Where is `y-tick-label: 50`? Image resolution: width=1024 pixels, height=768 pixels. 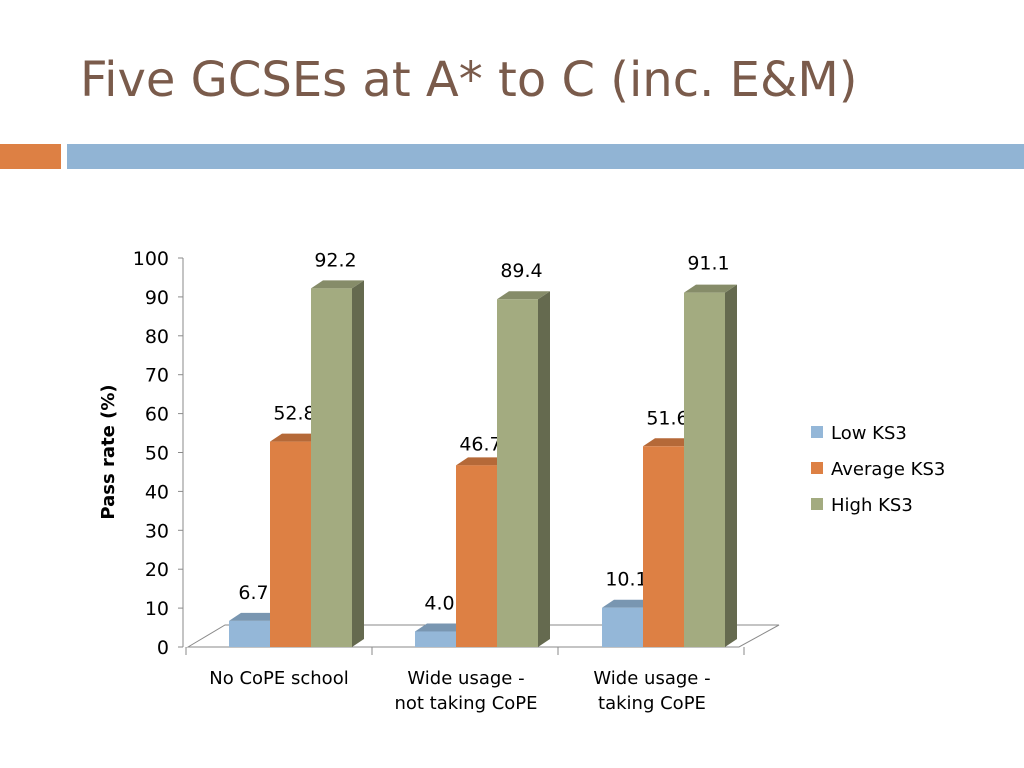
y-tick-label: 50 is located at coordinates (157, 454).